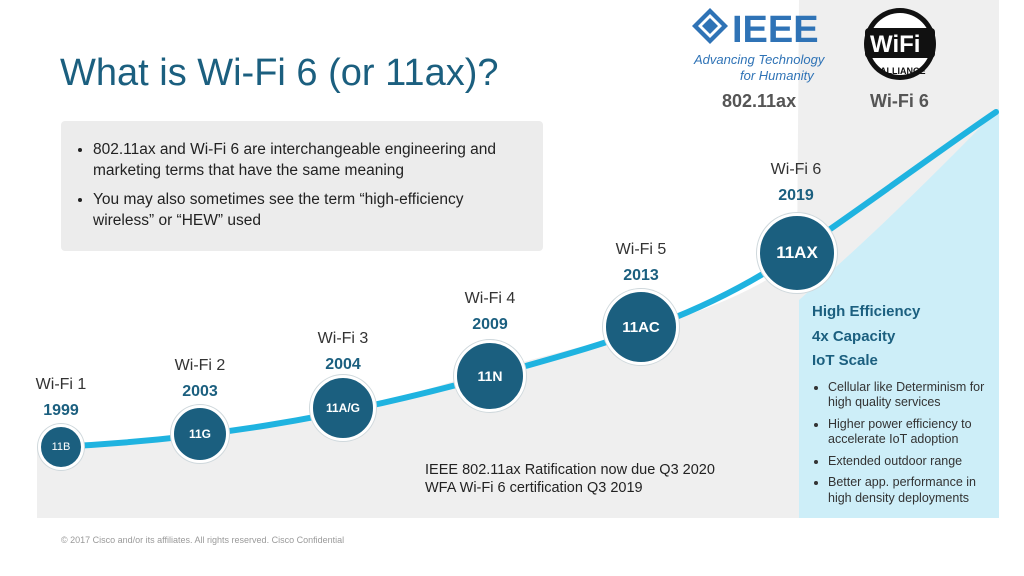  I want to click on wifi-alliance-text: ALLIANCE, so click(903, 71).